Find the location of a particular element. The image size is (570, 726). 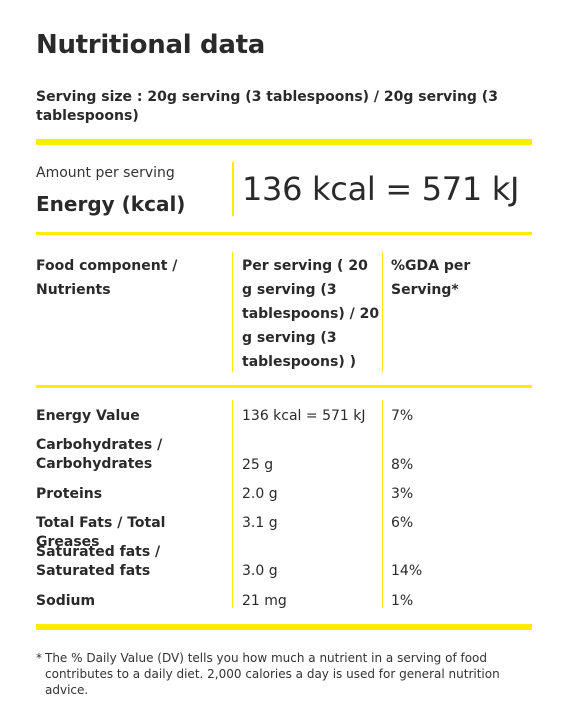

nutrient-value: 2.0 g is located at coordinates (260, 494).